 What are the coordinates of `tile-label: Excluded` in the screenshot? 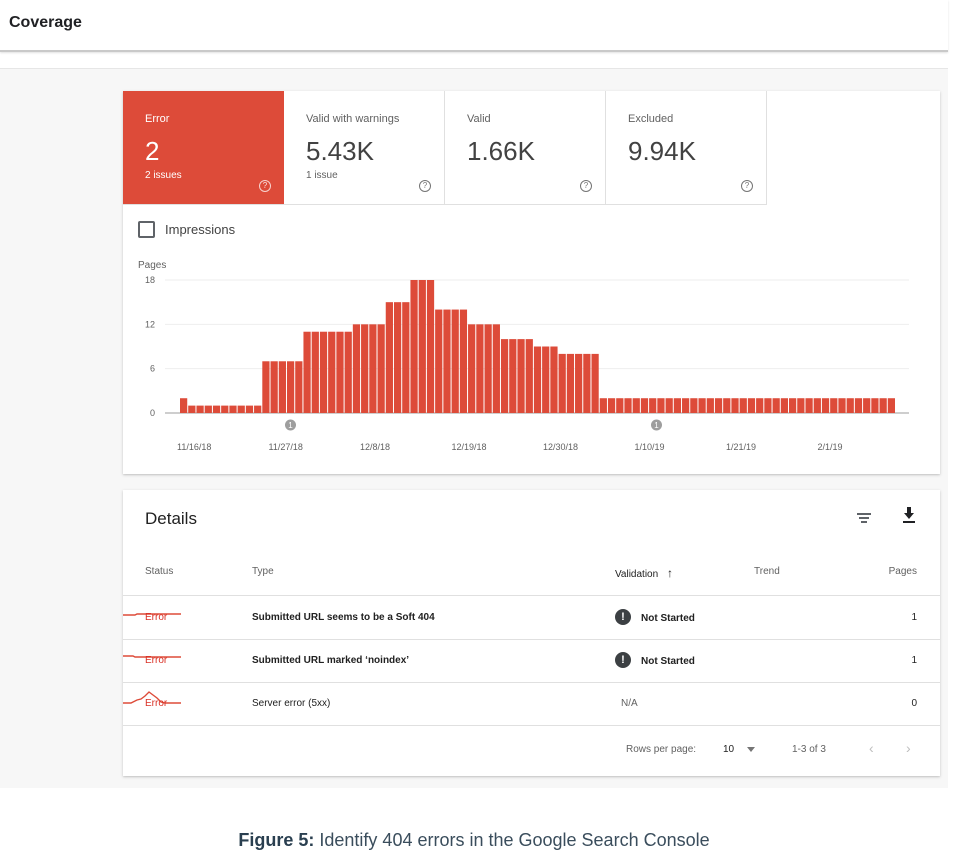 It's located at (651, 119).